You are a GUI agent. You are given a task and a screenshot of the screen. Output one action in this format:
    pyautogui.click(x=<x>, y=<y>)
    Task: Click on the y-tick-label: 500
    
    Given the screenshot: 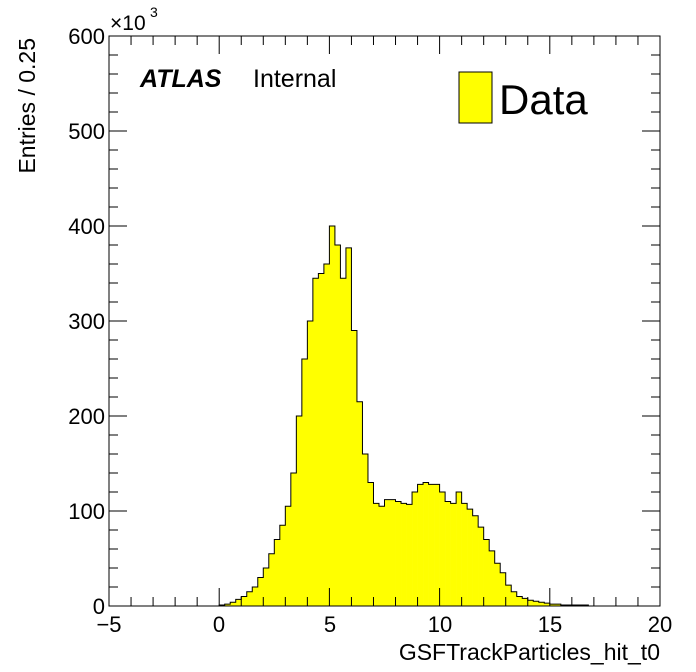 What is the action you would take?
    pyautogui.click(x=86, y=131)
    